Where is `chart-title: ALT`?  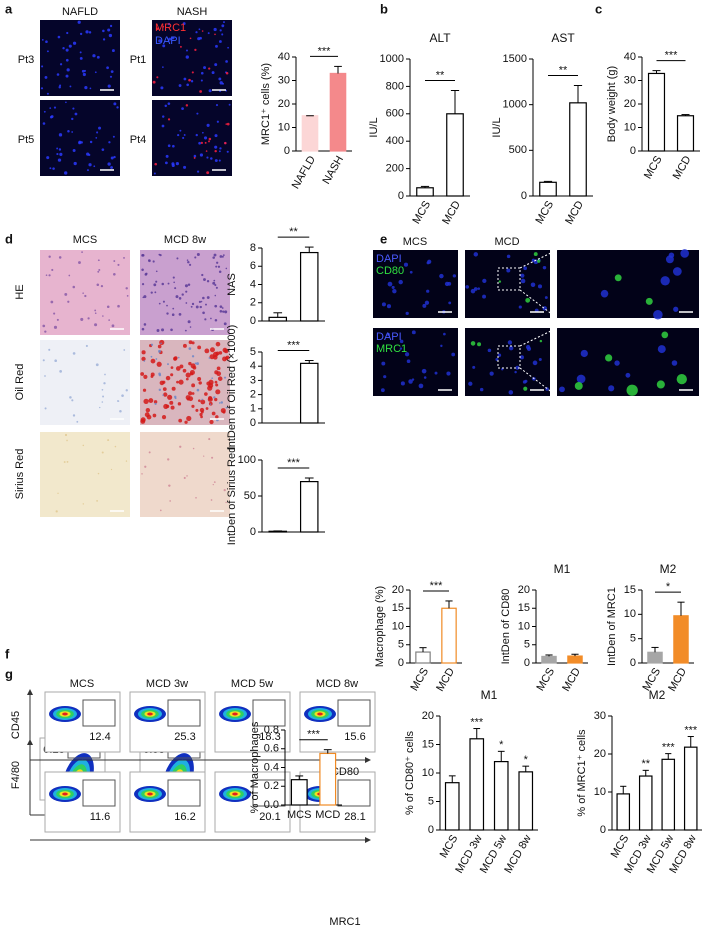 chart-title: ALT is located at coordinates (440, 38).